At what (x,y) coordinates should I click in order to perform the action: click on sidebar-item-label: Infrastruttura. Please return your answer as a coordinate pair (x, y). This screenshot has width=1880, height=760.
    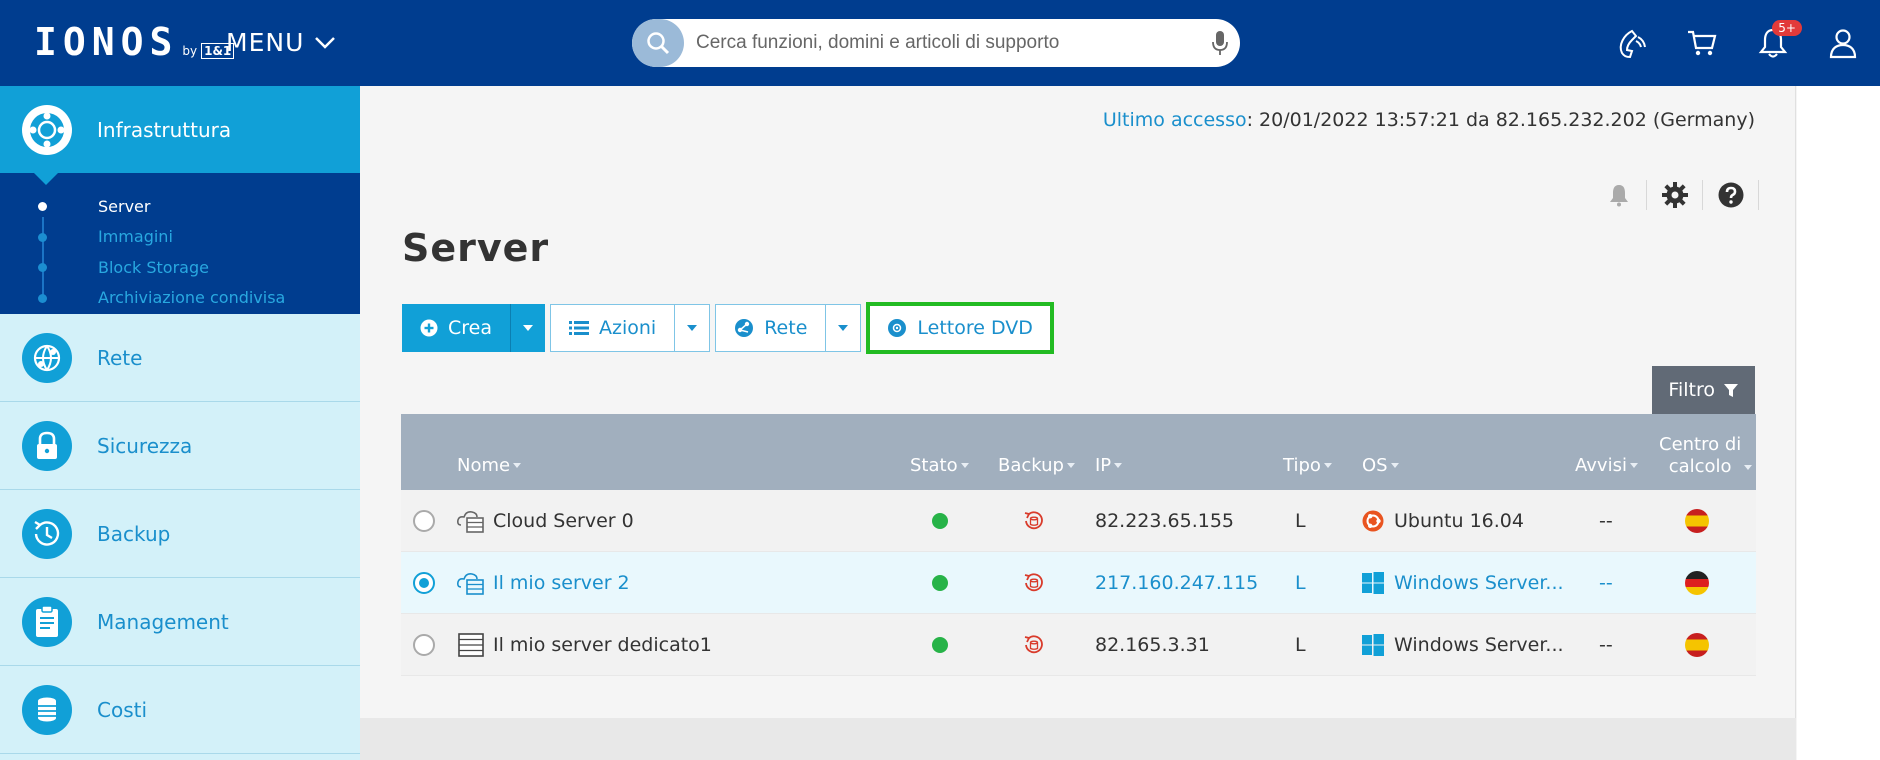
    Looking at the image, I should click on (164, 129).